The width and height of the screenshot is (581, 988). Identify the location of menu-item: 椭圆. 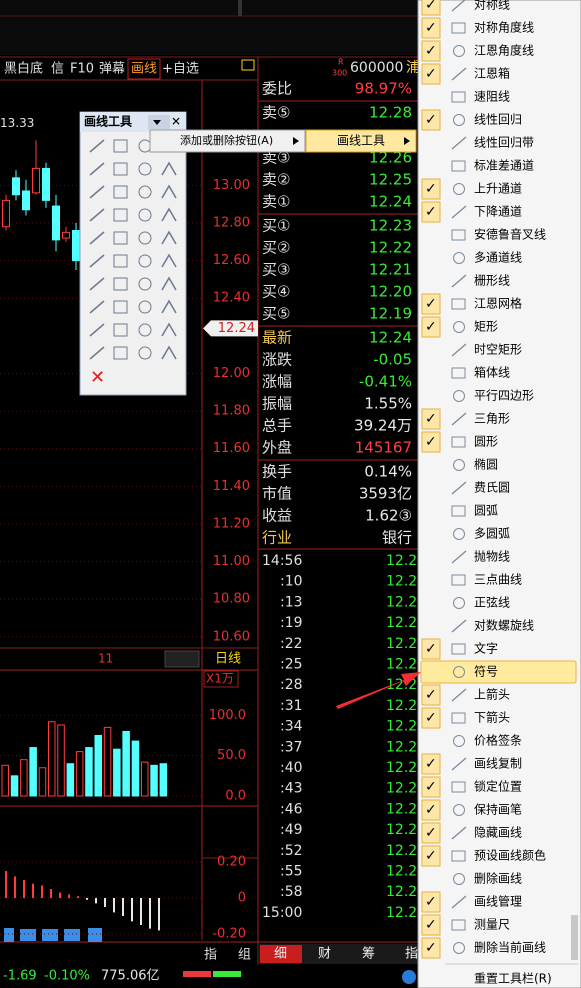
(486, 464).